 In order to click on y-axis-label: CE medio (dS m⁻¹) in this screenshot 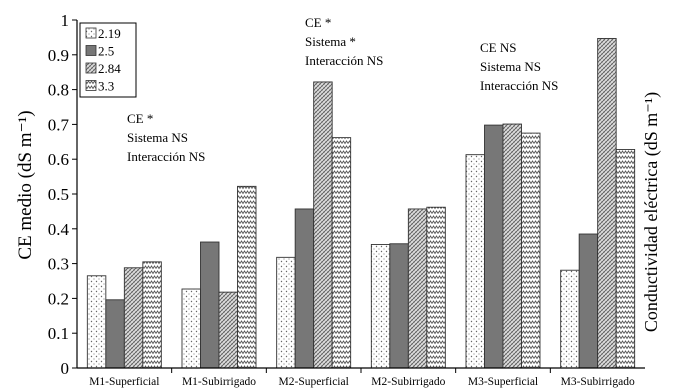, I will do `click(25, 184)`.